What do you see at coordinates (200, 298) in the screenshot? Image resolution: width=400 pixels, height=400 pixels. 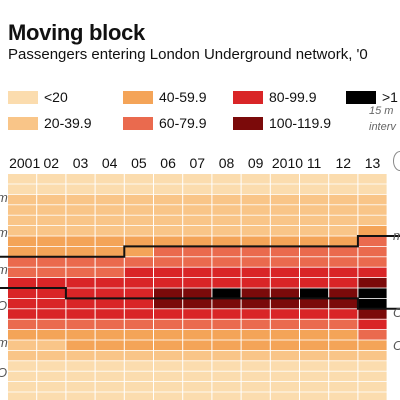 I see `peak-band-bottom-line` at bounding box center [200, 298].